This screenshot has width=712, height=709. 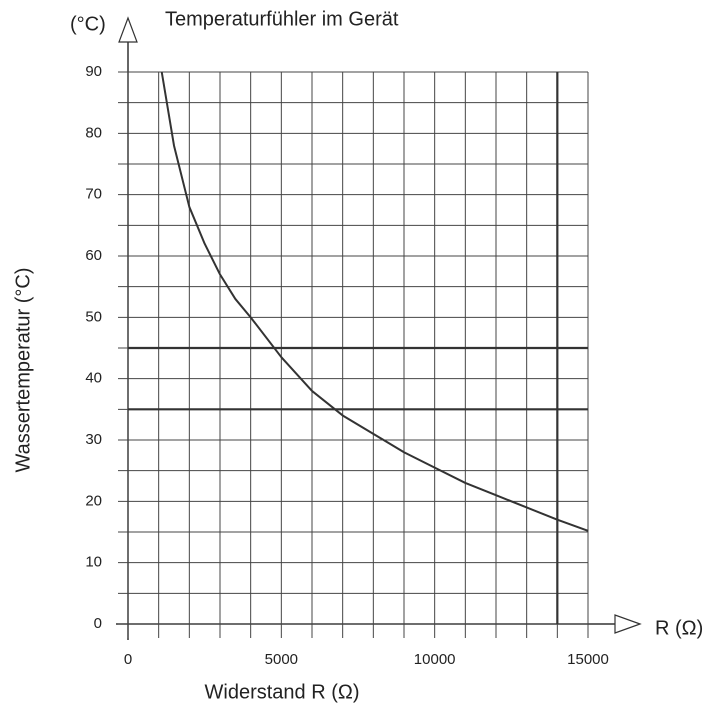 I want to click on y-unit-label: (°C), so click(x=88, y=24).